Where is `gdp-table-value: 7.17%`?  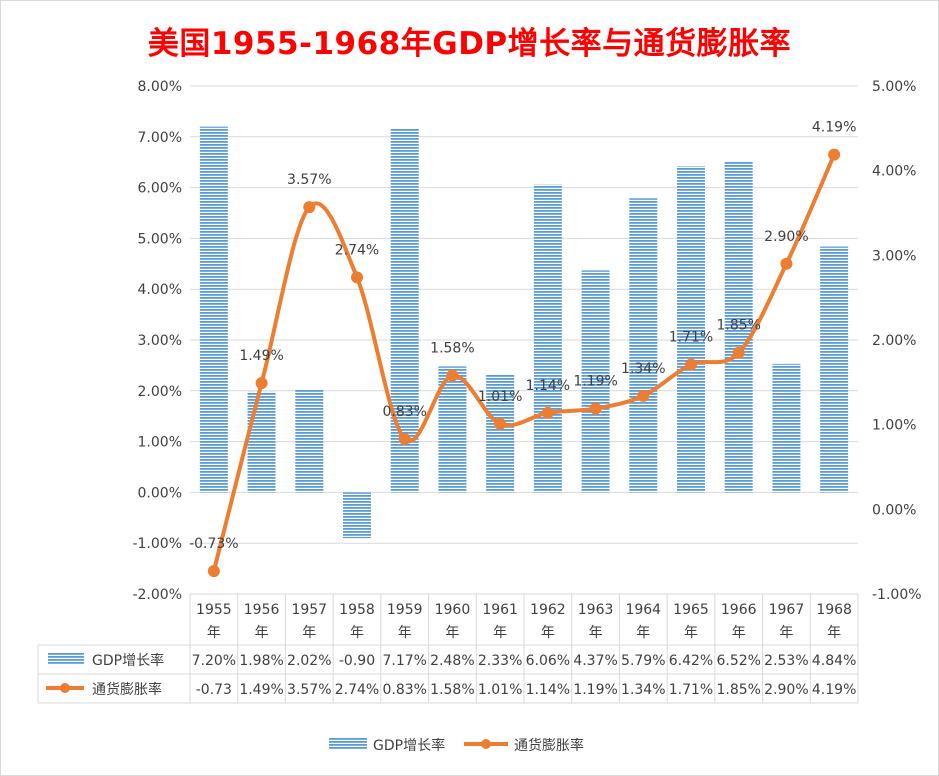
gdp-table-value: 7.17% is located at coordinates (404, 661).